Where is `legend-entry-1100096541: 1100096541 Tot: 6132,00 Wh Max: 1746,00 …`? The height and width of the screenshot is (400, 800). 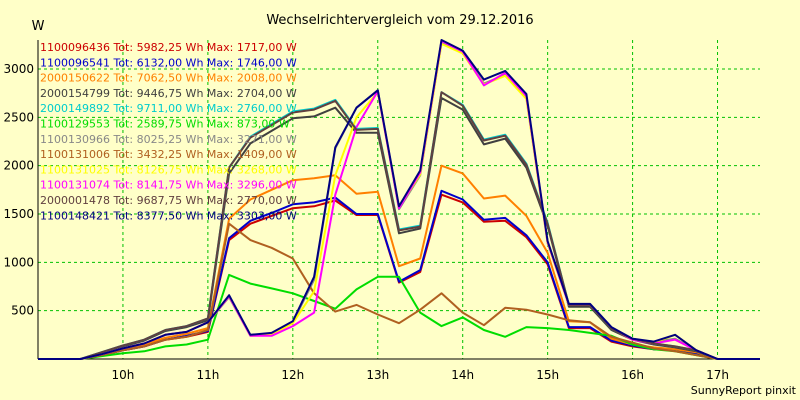 legend-entry-1100096541: 1100096541 Tot: 6132,00 Wh Max: 1746,00 … is located at coordinates (168, 62).